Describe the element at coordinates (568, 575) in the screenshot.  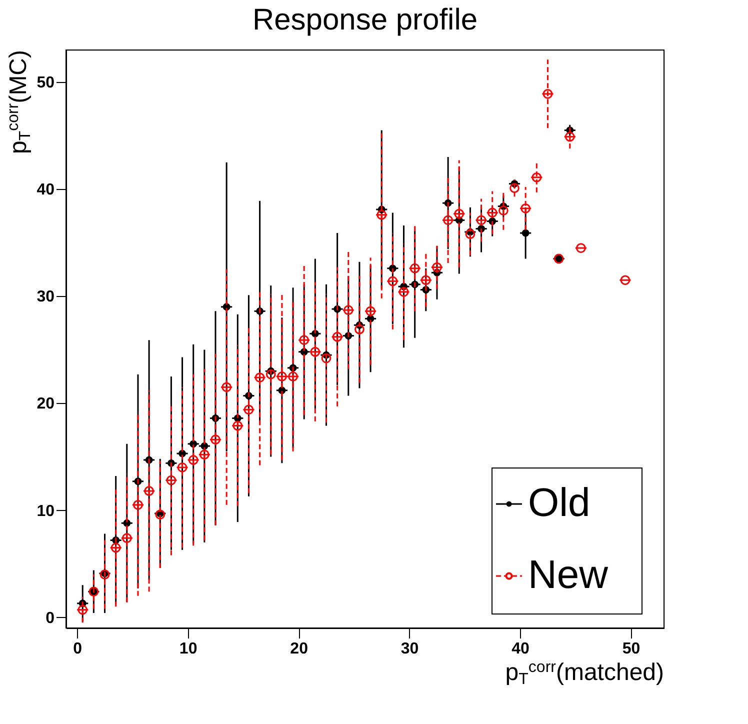
I see `legend-label: New` at that location.